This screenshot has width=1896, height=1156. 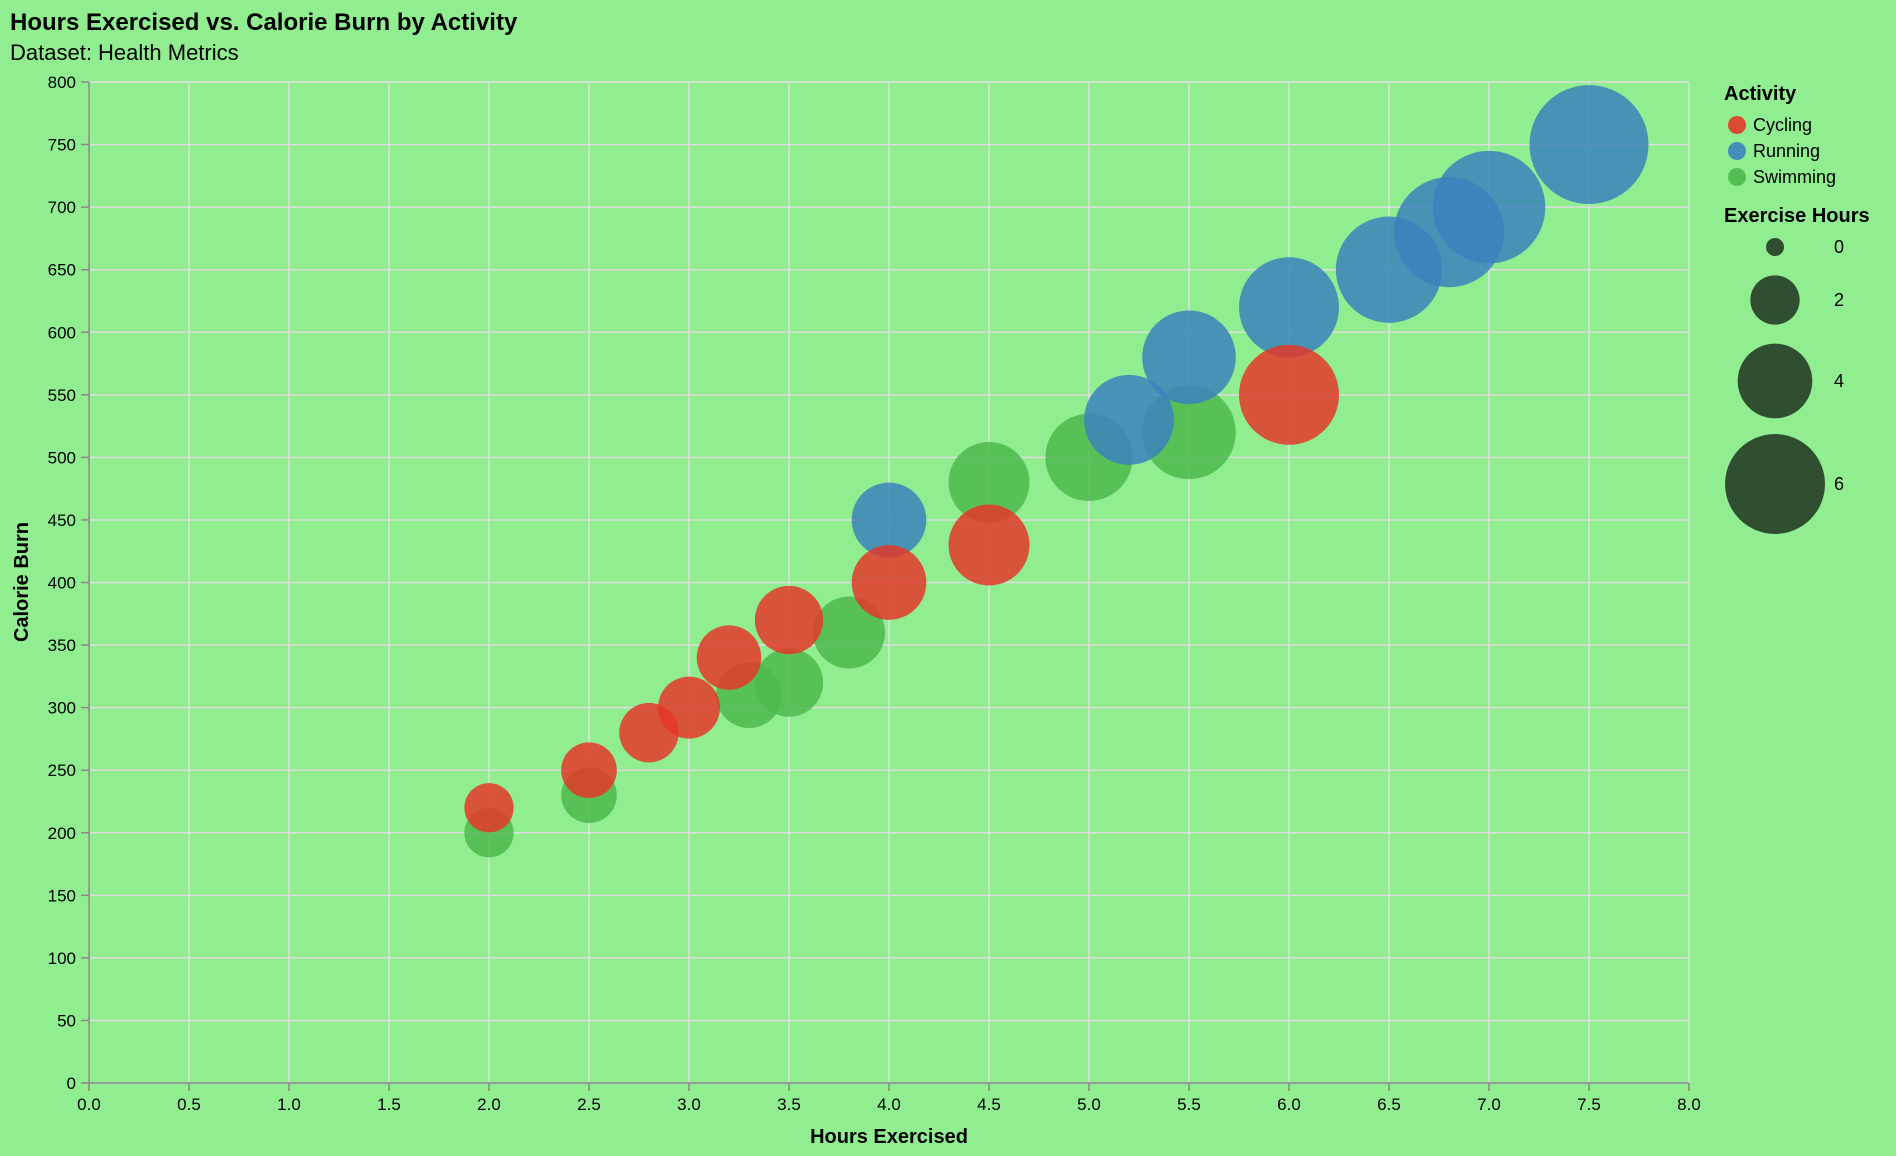 What do you see at coordinates (62, 583) in the screenshot?
I see `y-tick-label: 400` at bounding box center [62, 583].